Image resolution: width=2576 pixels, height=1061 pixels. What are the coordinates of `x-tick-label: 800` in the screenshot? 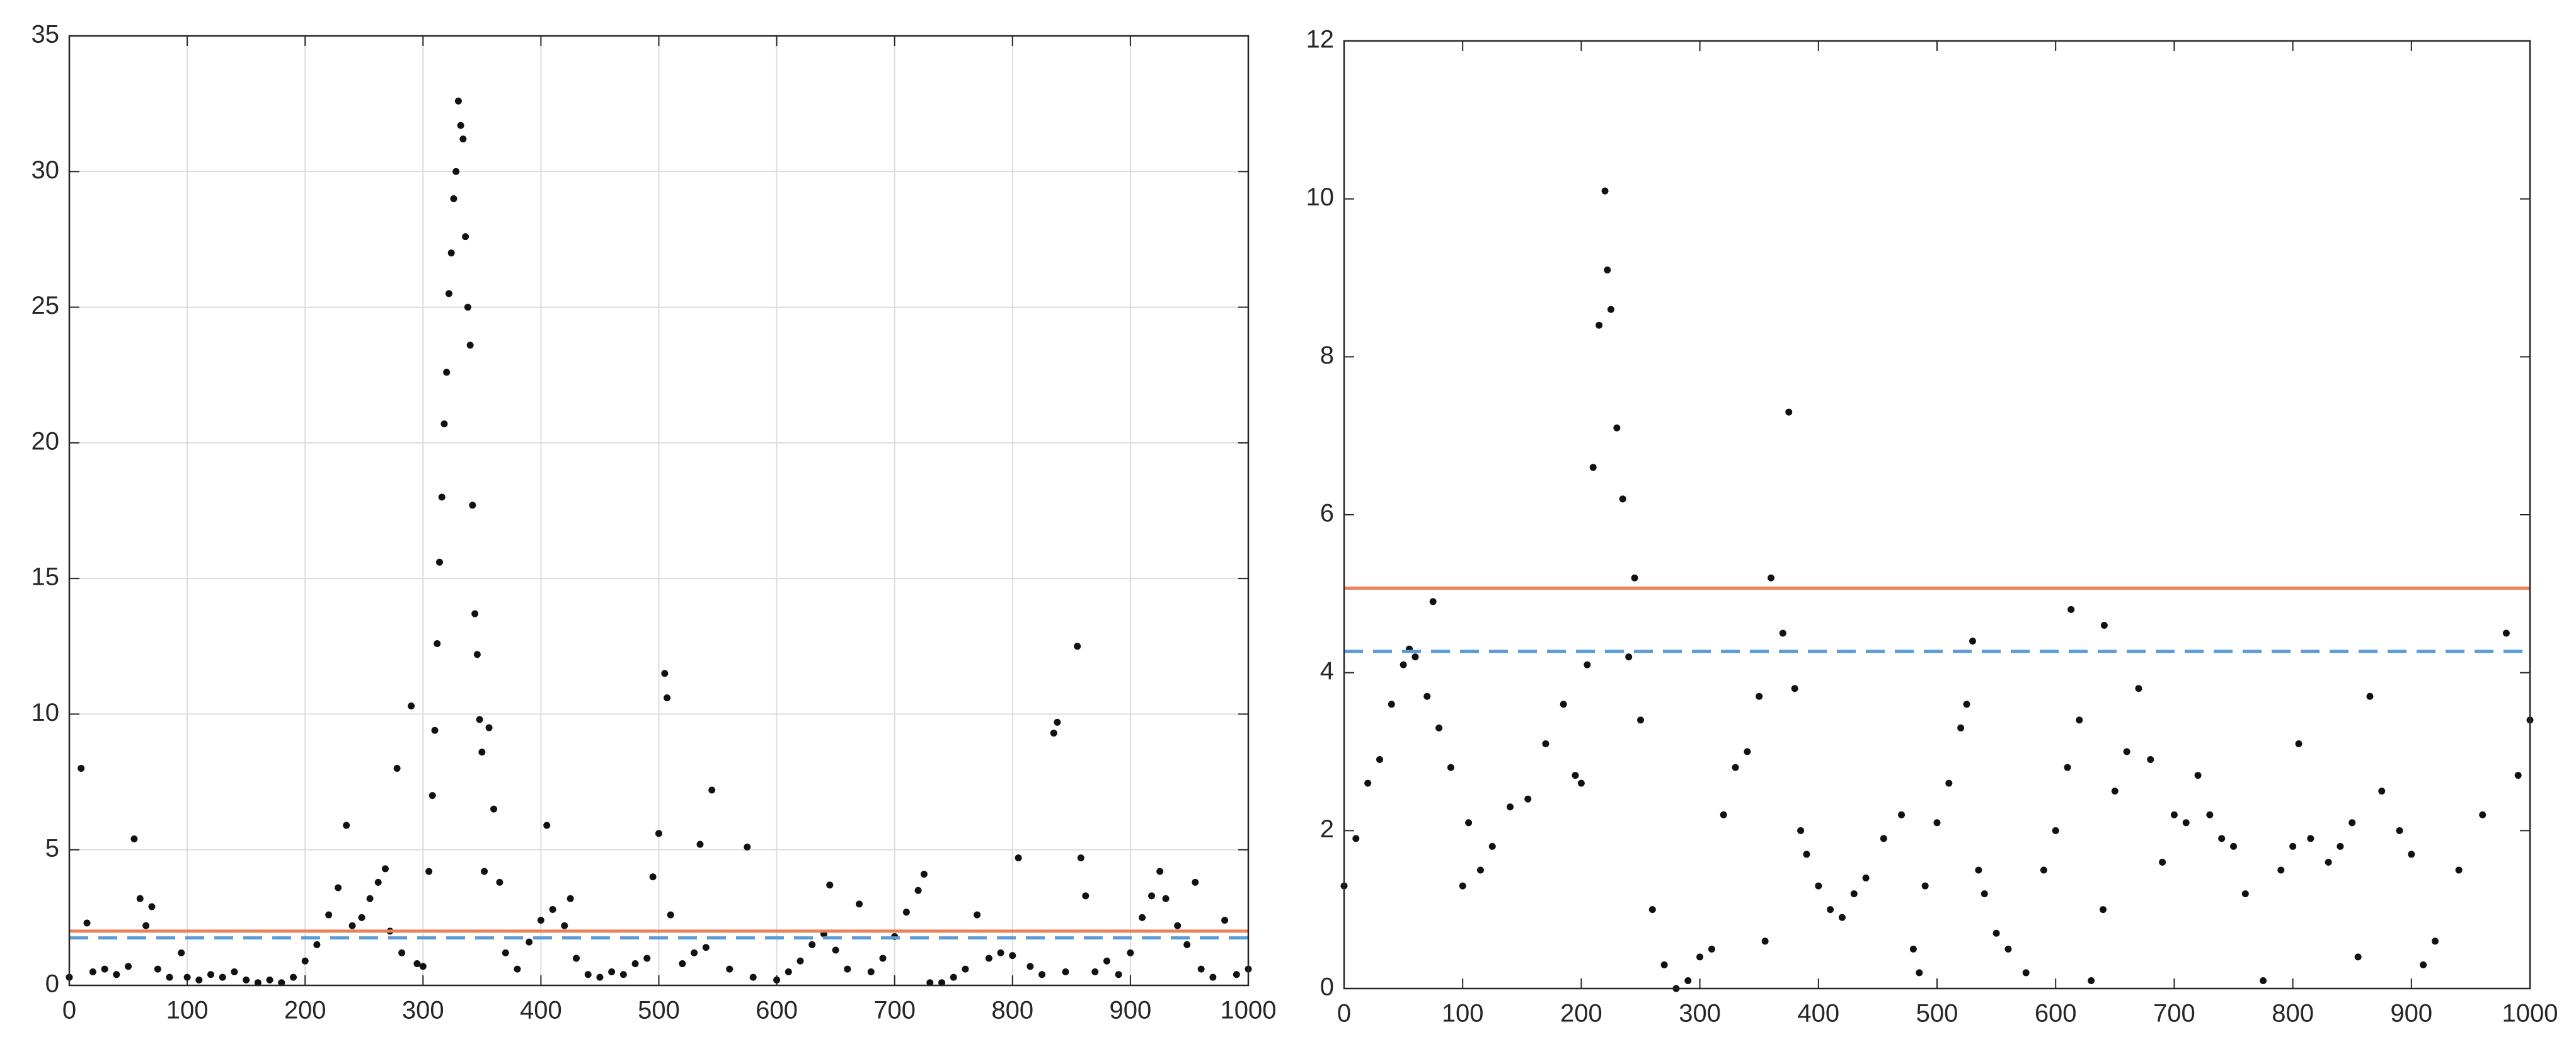 It's located at (1012, 1010).